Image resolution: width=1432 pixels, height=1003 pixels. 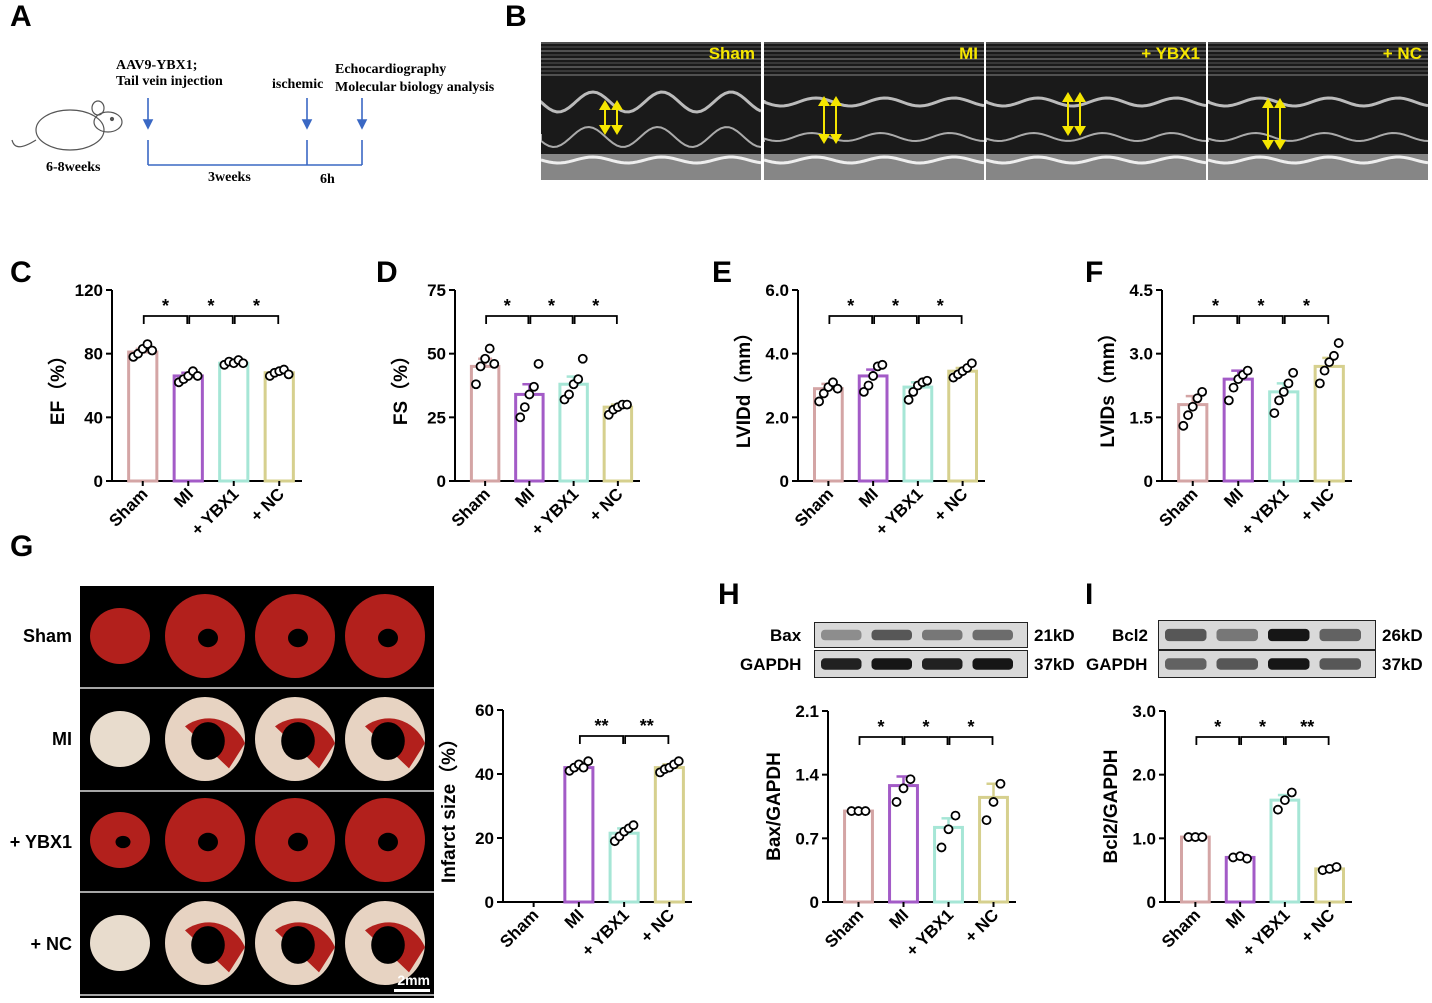 What do you see at coordinates (1054, 664) in the screenshot?
I see `blot-h-row2-kd: 37kD` at bounding box center [1054, 664].